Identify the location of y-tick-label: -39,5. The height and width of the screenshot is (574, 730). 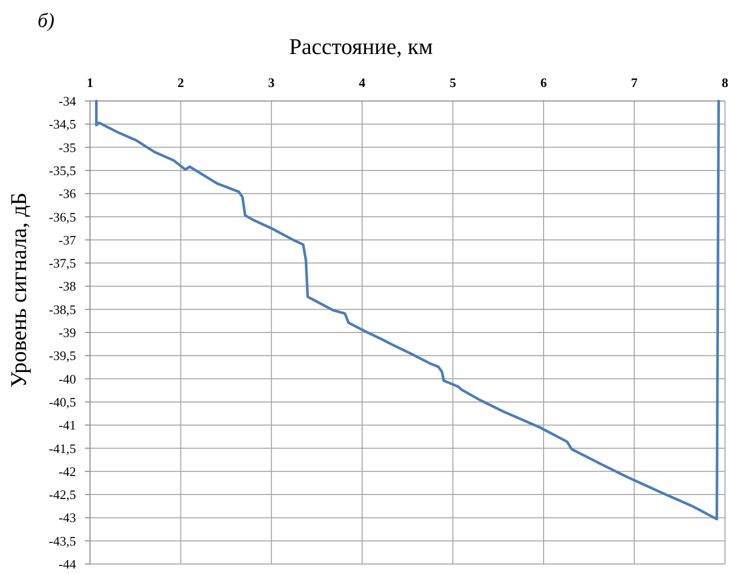
(62, 356).